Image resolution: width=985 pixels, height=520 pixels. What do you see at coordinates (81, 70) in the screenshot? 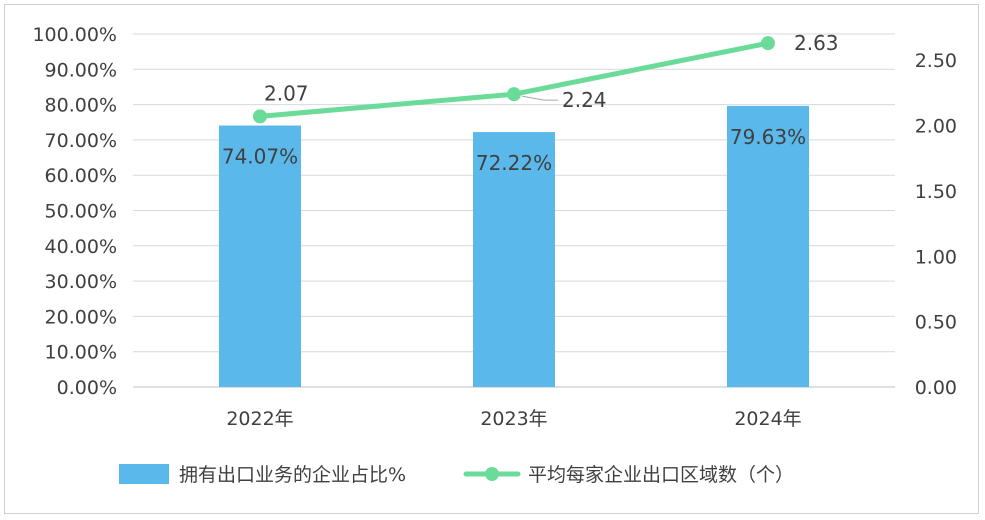
I see `left-tick-label: 90.00%` at bounding box center [81, 70].